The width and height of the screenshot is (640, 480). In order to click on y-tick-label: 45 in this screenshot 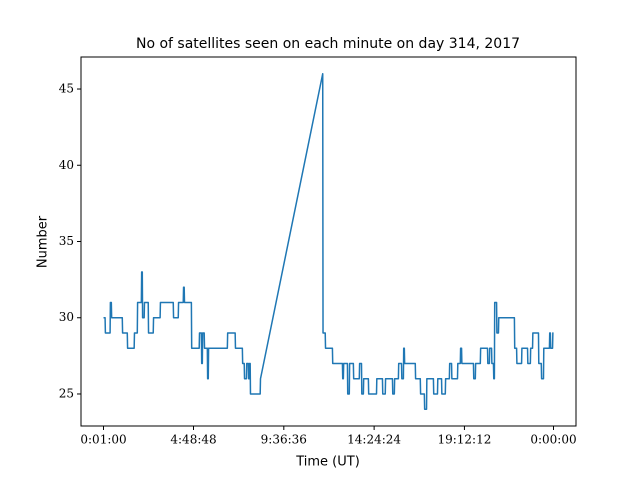, I will do `click(66, 89)`.